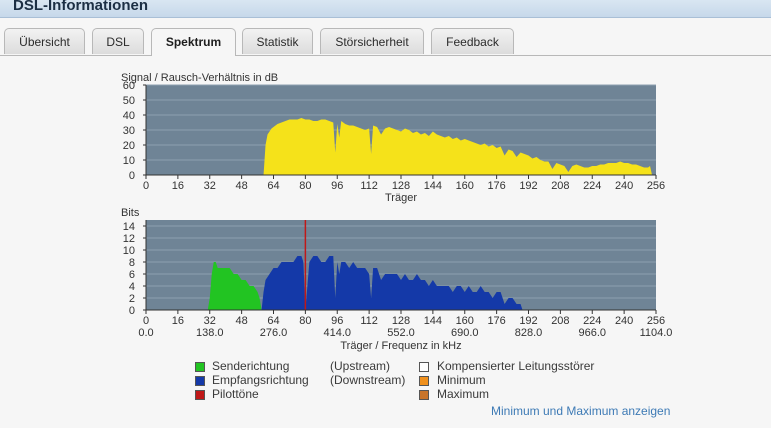 This screenshot has height=428, width=771. Describe the element at coordinates (372, 41) in the screenshot. I see `tab-stoersicherheit: Störsicherheit` at that location.